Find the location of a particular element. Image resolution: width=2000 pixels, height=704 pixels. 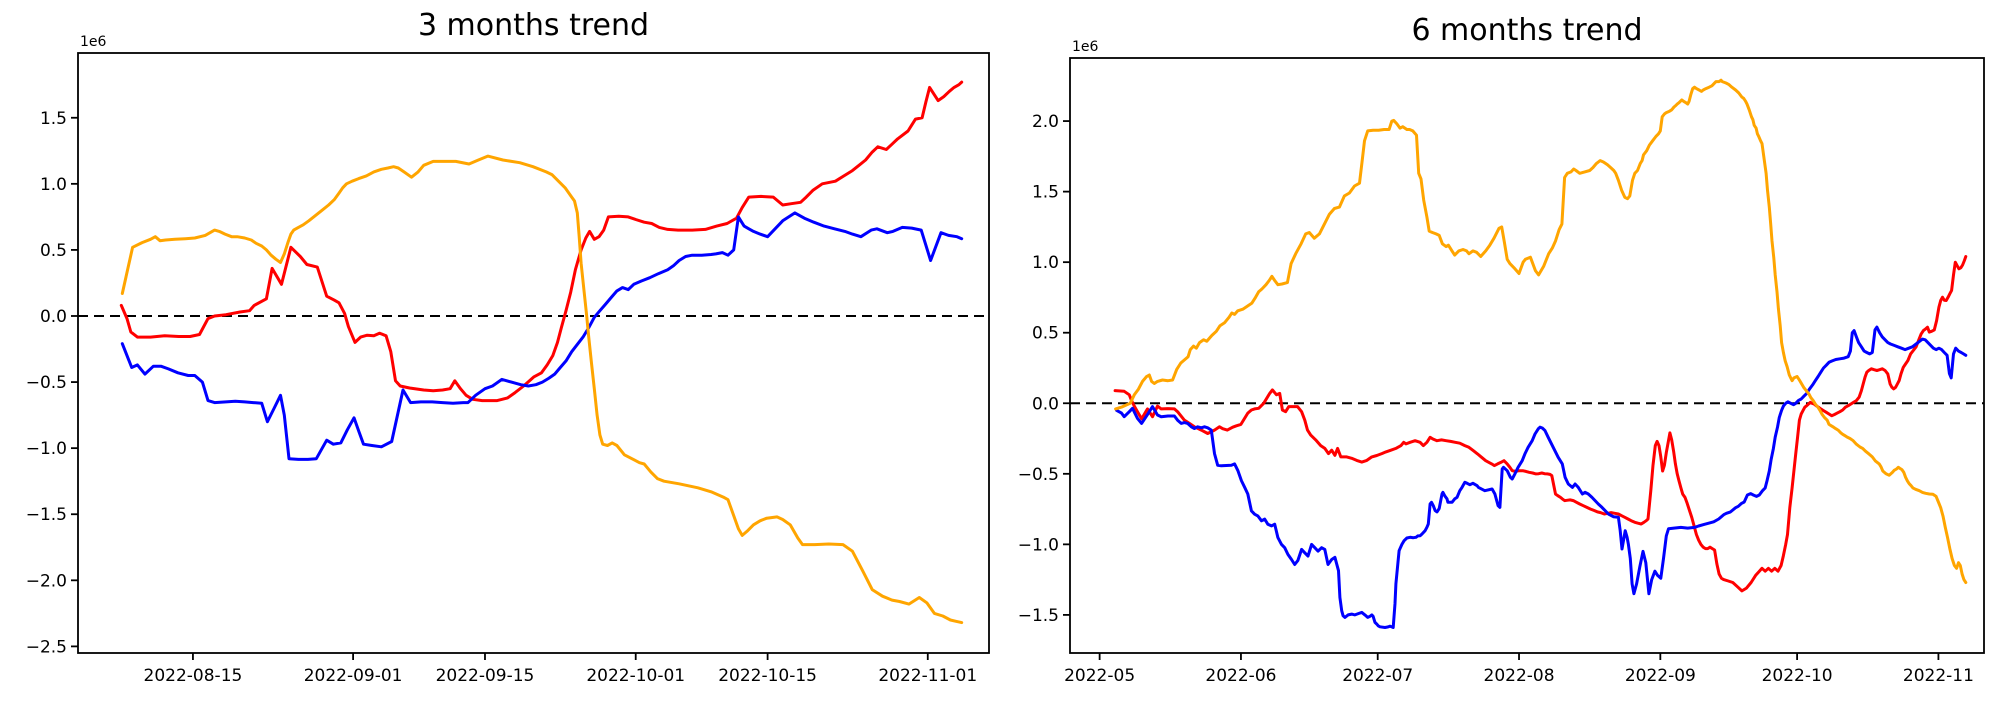

x-tick-label: 2022-11-01 is located at coordinates (927, 676).